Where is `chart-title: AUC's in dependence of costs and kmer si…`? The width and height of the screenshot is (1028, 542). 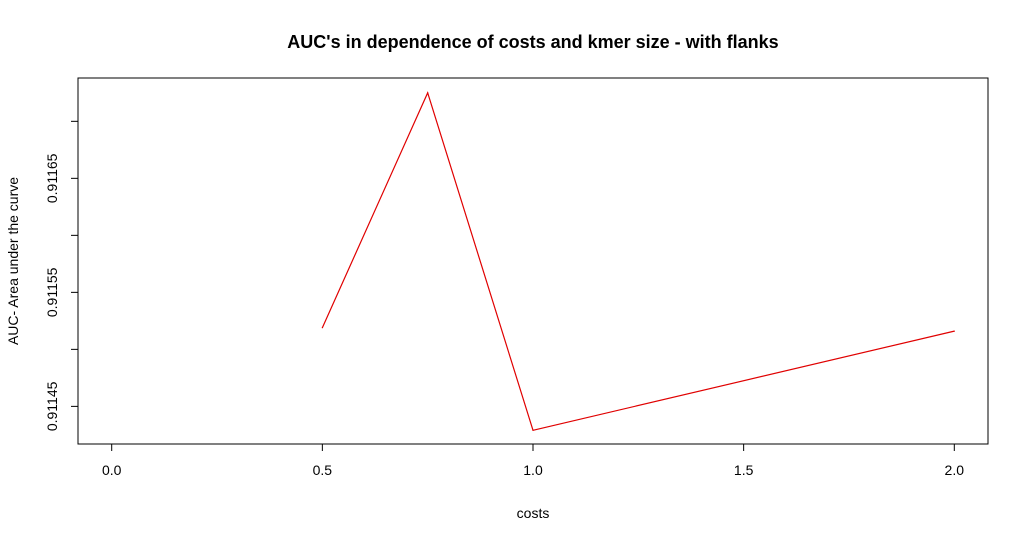 chart-title: AUC's in dependence of costs and kmer si… is located at coordinates (532, 42).